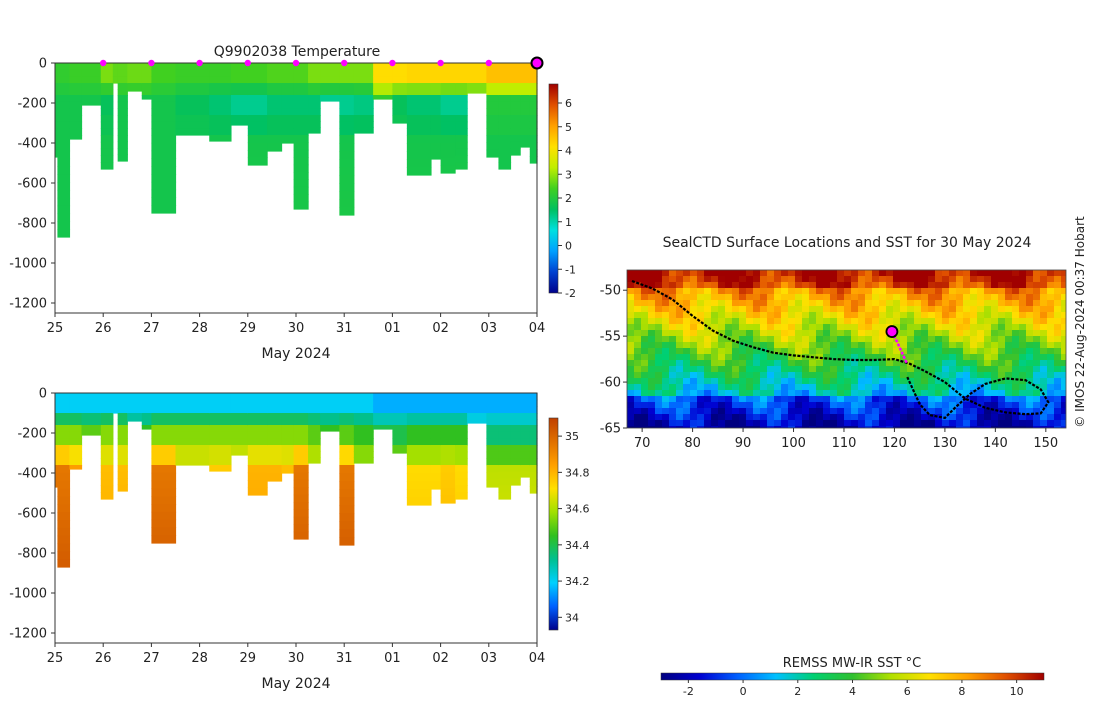 Image resolution: width=1100 pixels, height=704 pixels. I want to click on salinity-x-axis: 25 26 27 28 29 30 31 01 02 03 04, so click(296, 654).